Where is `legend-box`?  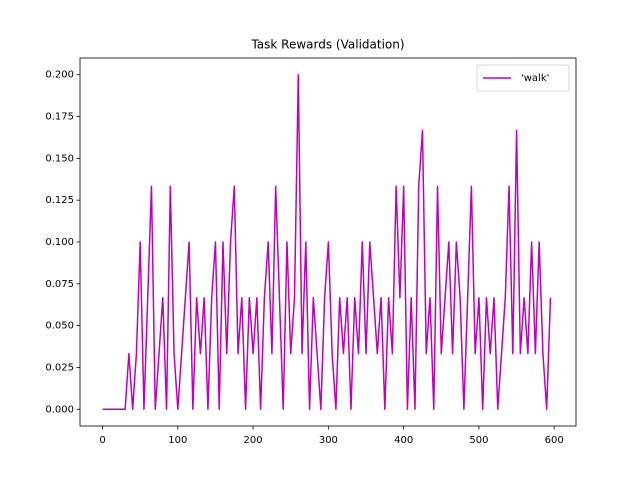
legend-box is located at coordinates (523, 78).